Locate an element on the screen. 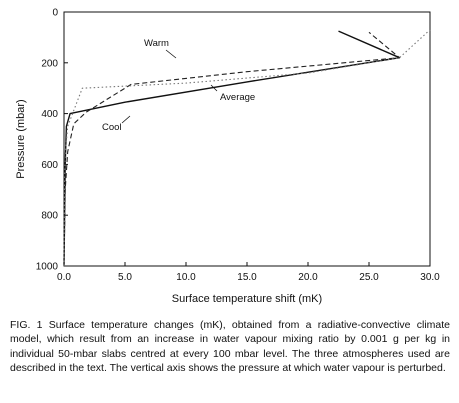 The image size is (459, 403). annotation-cool-leader is located at coordinates (126, 119).